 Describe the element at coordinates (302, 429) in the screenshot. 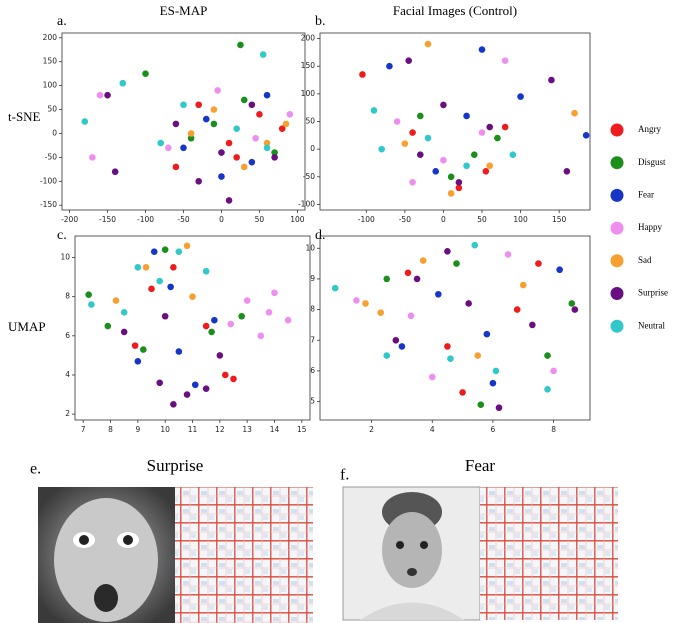

I see `x-tick-label: 15` at that location.